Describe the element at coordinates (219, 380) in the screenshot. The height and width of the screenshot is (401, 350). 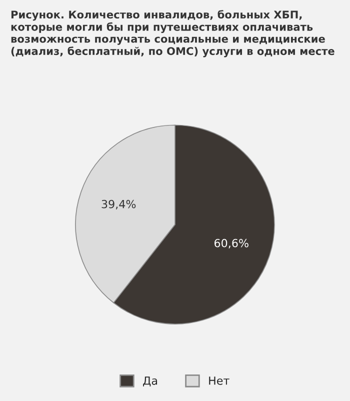
I see `legend-label: Нет` at that location.